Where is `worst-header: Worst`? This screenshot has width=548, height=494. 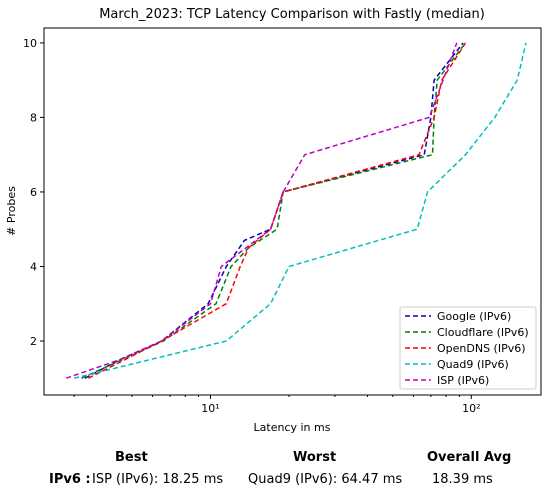
worst-header: Worst is located at coordinates (315, 457).